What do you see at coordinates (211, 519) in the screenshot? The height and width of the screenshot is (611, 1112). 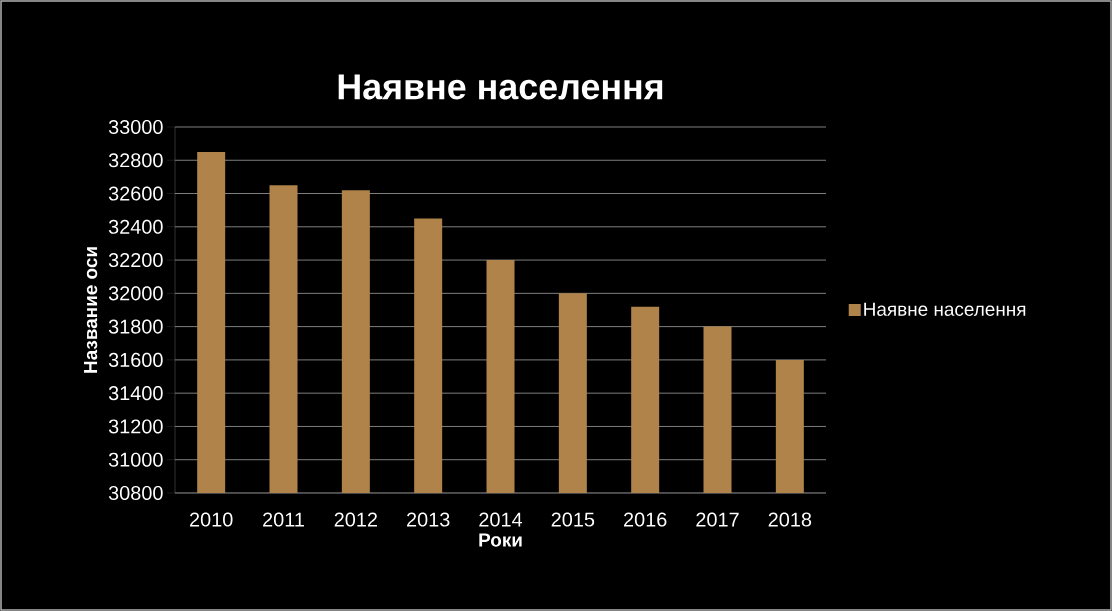 I see `x-tick-label: 2010` at bounding box center [211, 519].